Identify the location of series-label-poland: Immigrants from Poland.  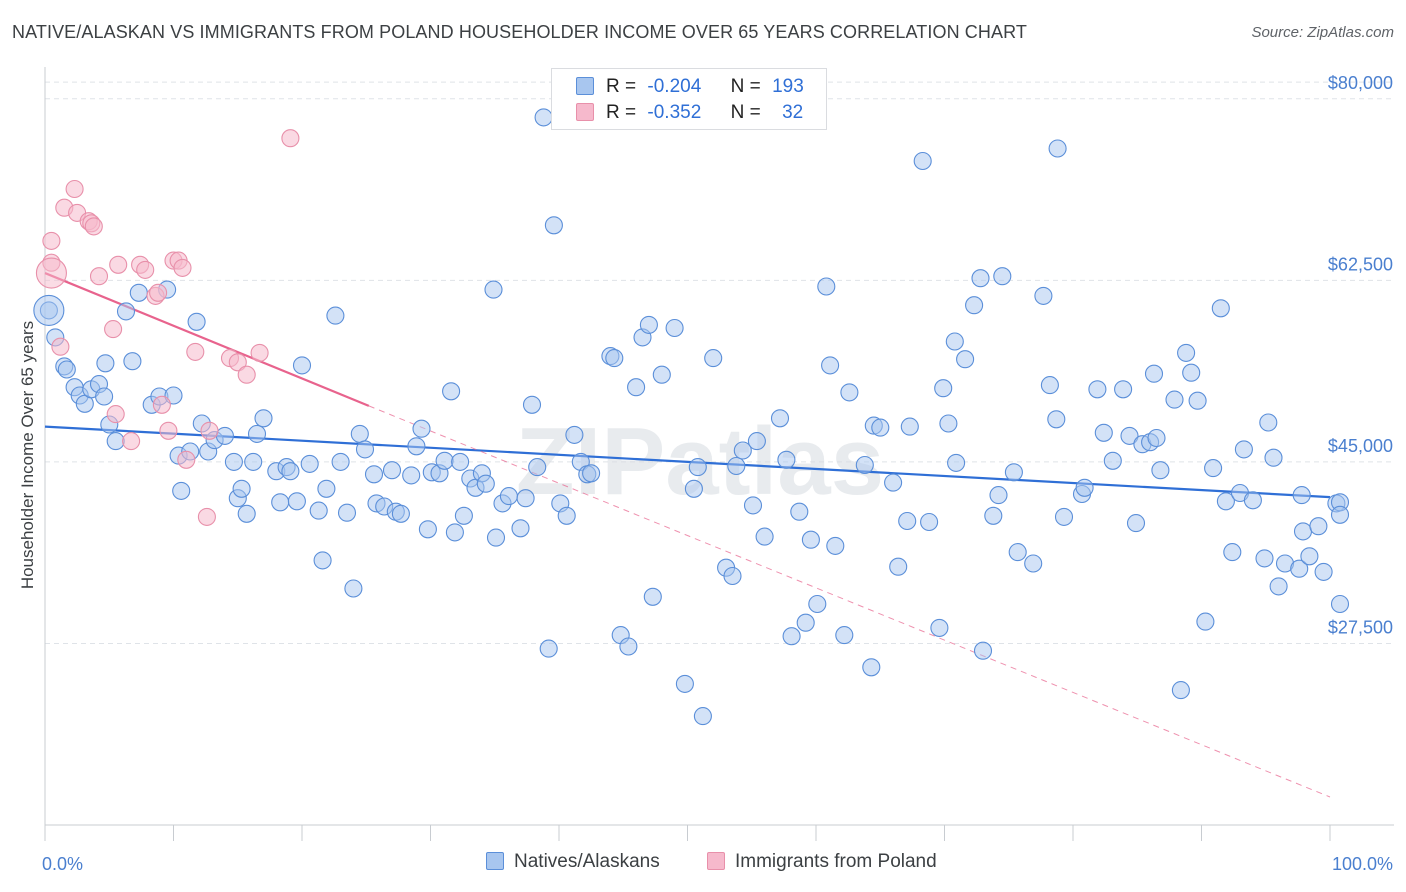
(836, 861).